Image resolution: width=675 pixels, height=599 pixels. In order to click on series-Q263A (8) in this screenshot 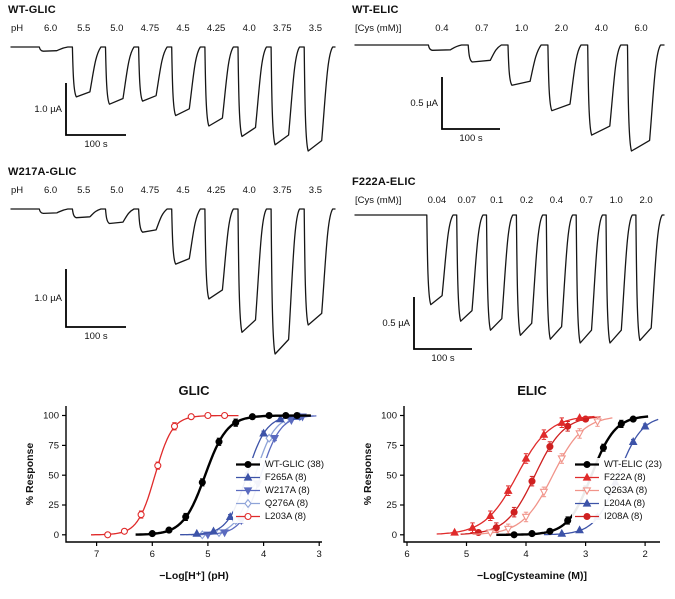, I will do `click(542, 477)`.